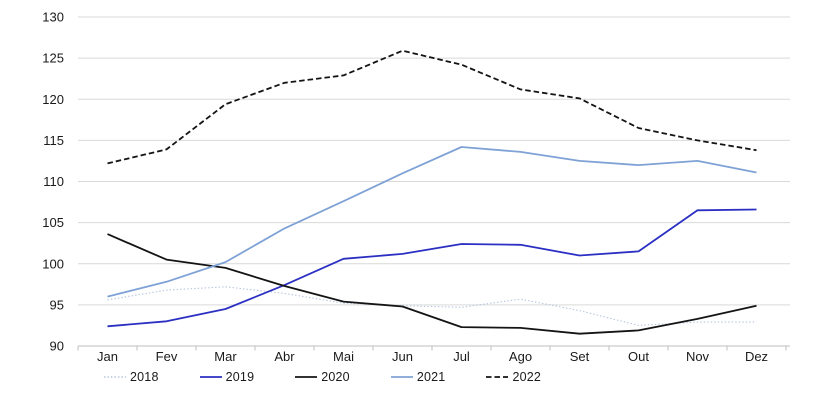 This screenshot has height=400, width=820. I want to click on series-2018-line, so click(432, 306).